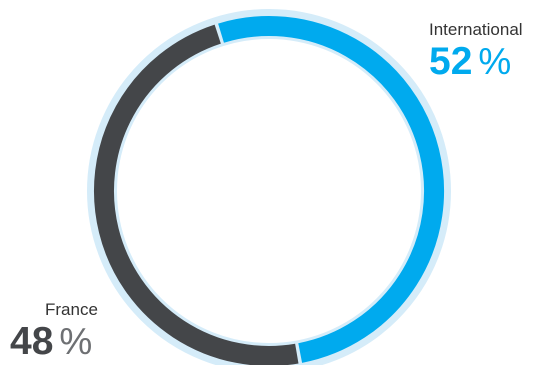 The height and width of the screenshot is (365, 552). I want to click on france-label: France, so click(71, 309).